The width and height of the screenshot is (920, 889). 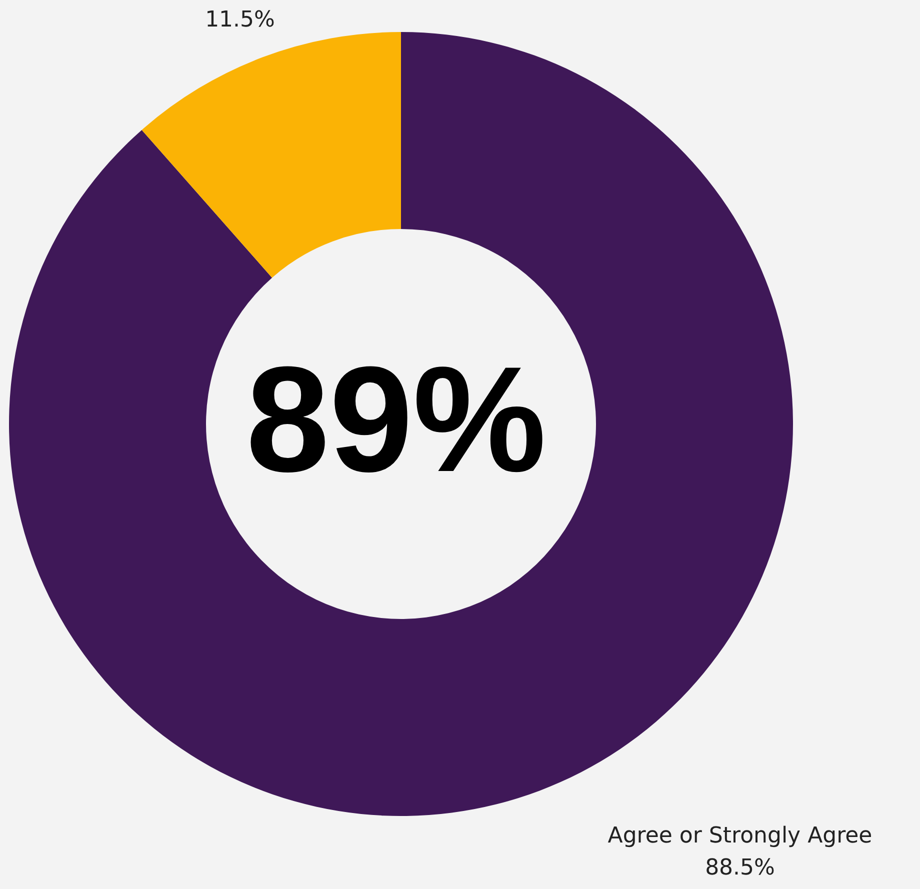 I want to click on slice-label: Agree or Strongly Agree, so click(x=740, y=836).